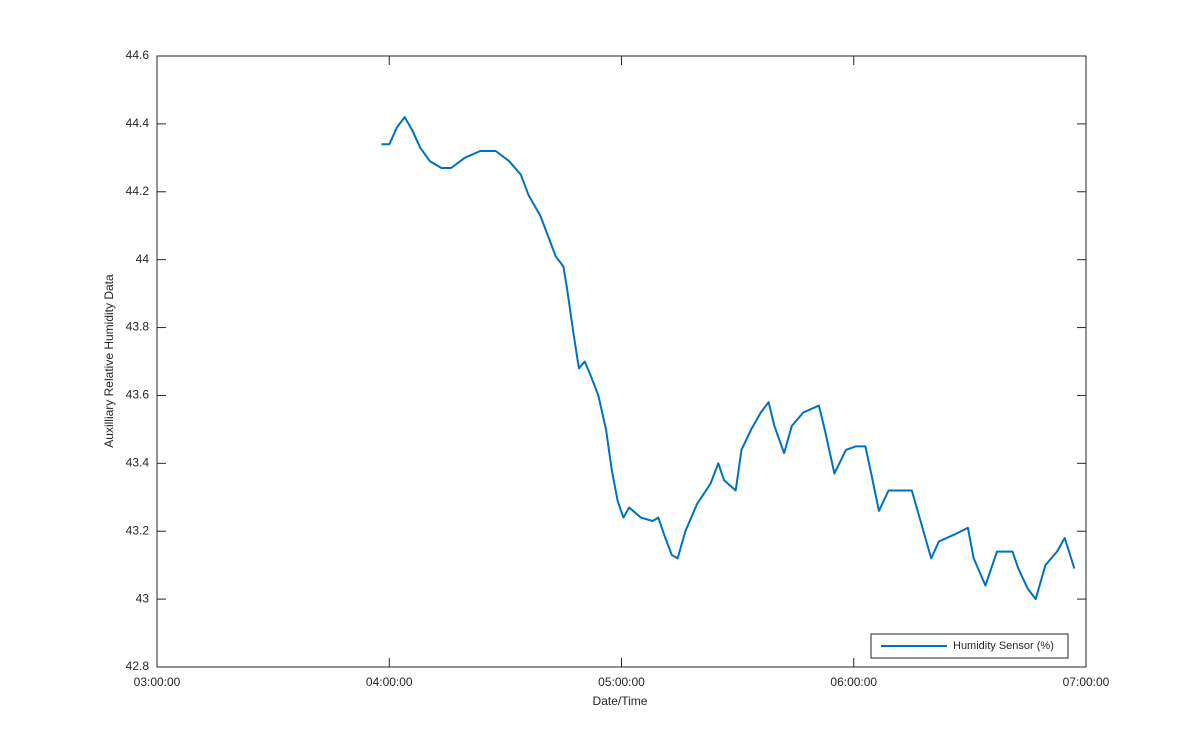  I want to click on x-tick-label: 03:00:00, so click(157, 682).